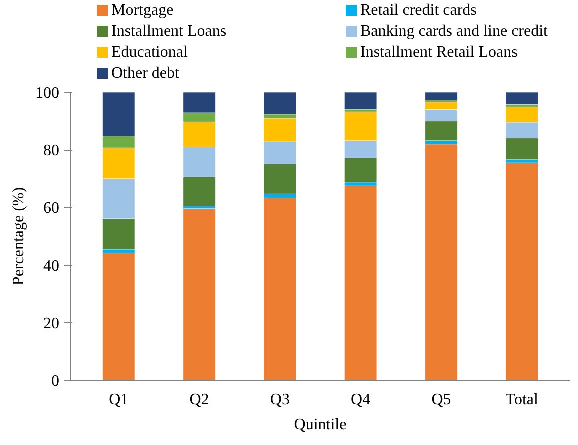  I want to click on legend-label: Mortgage, so click(143, 10).